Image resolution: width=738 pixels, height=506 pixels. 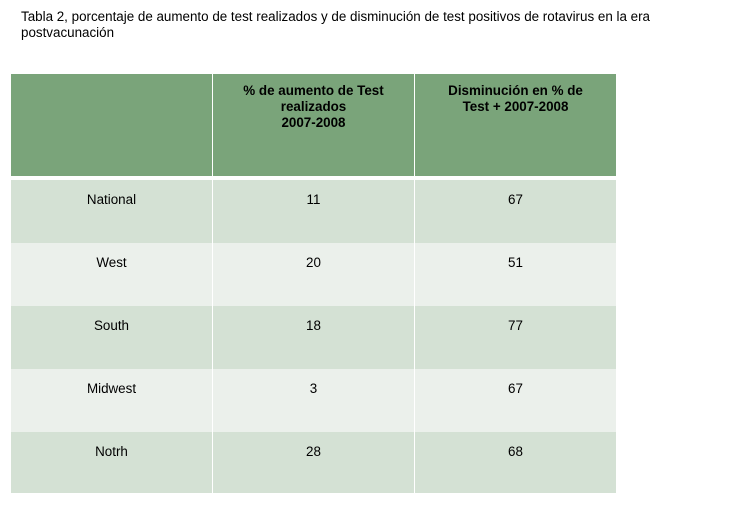 I want to click on table-row: West 20 51, so click(x=313, y=274).